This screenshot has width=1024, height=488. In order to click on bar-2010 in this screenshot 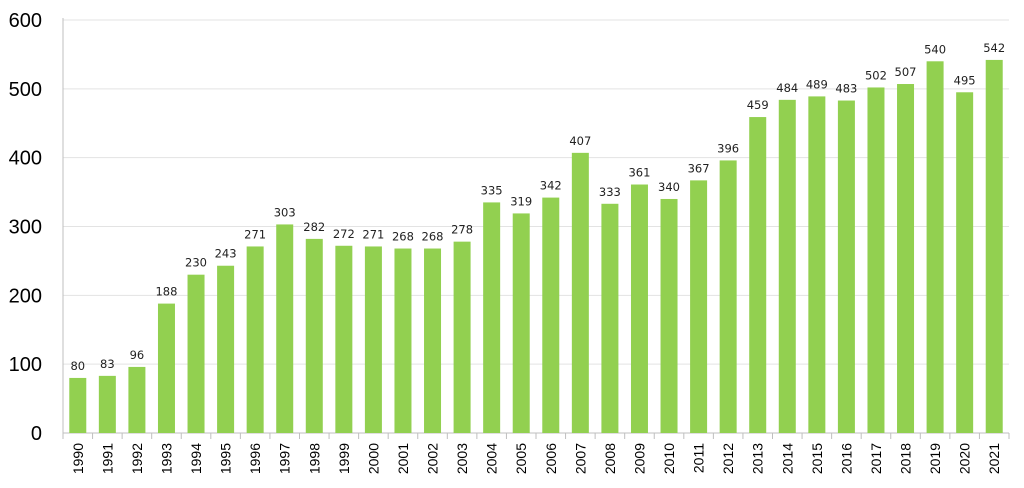, I will do `click(669, 315)`.